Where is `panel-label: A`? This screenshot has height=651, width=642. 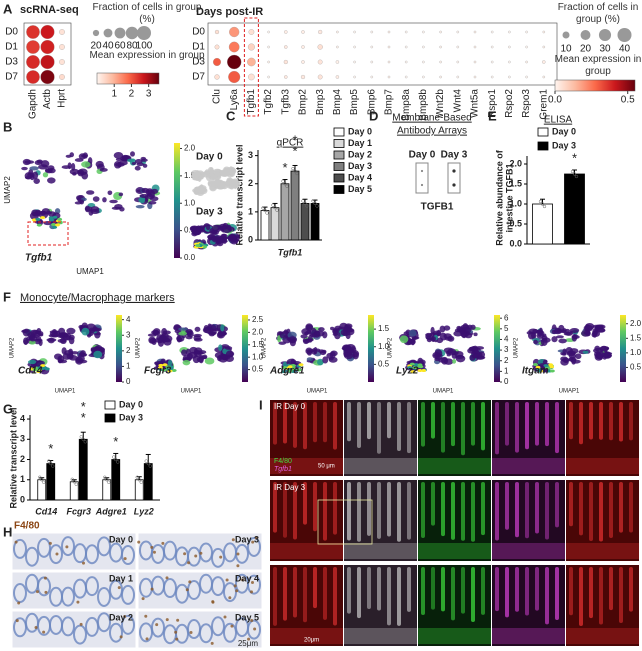 panel-label: A is located at coordinates (8, 8).